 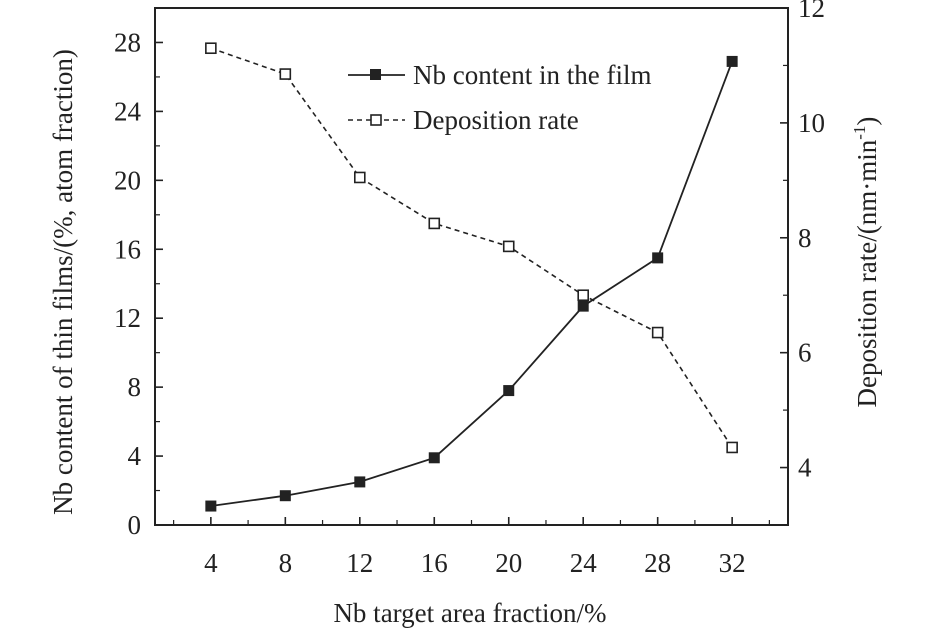 I want to click on legend-label-nb-content: Nb content in the film, so click(x=532, y=75).